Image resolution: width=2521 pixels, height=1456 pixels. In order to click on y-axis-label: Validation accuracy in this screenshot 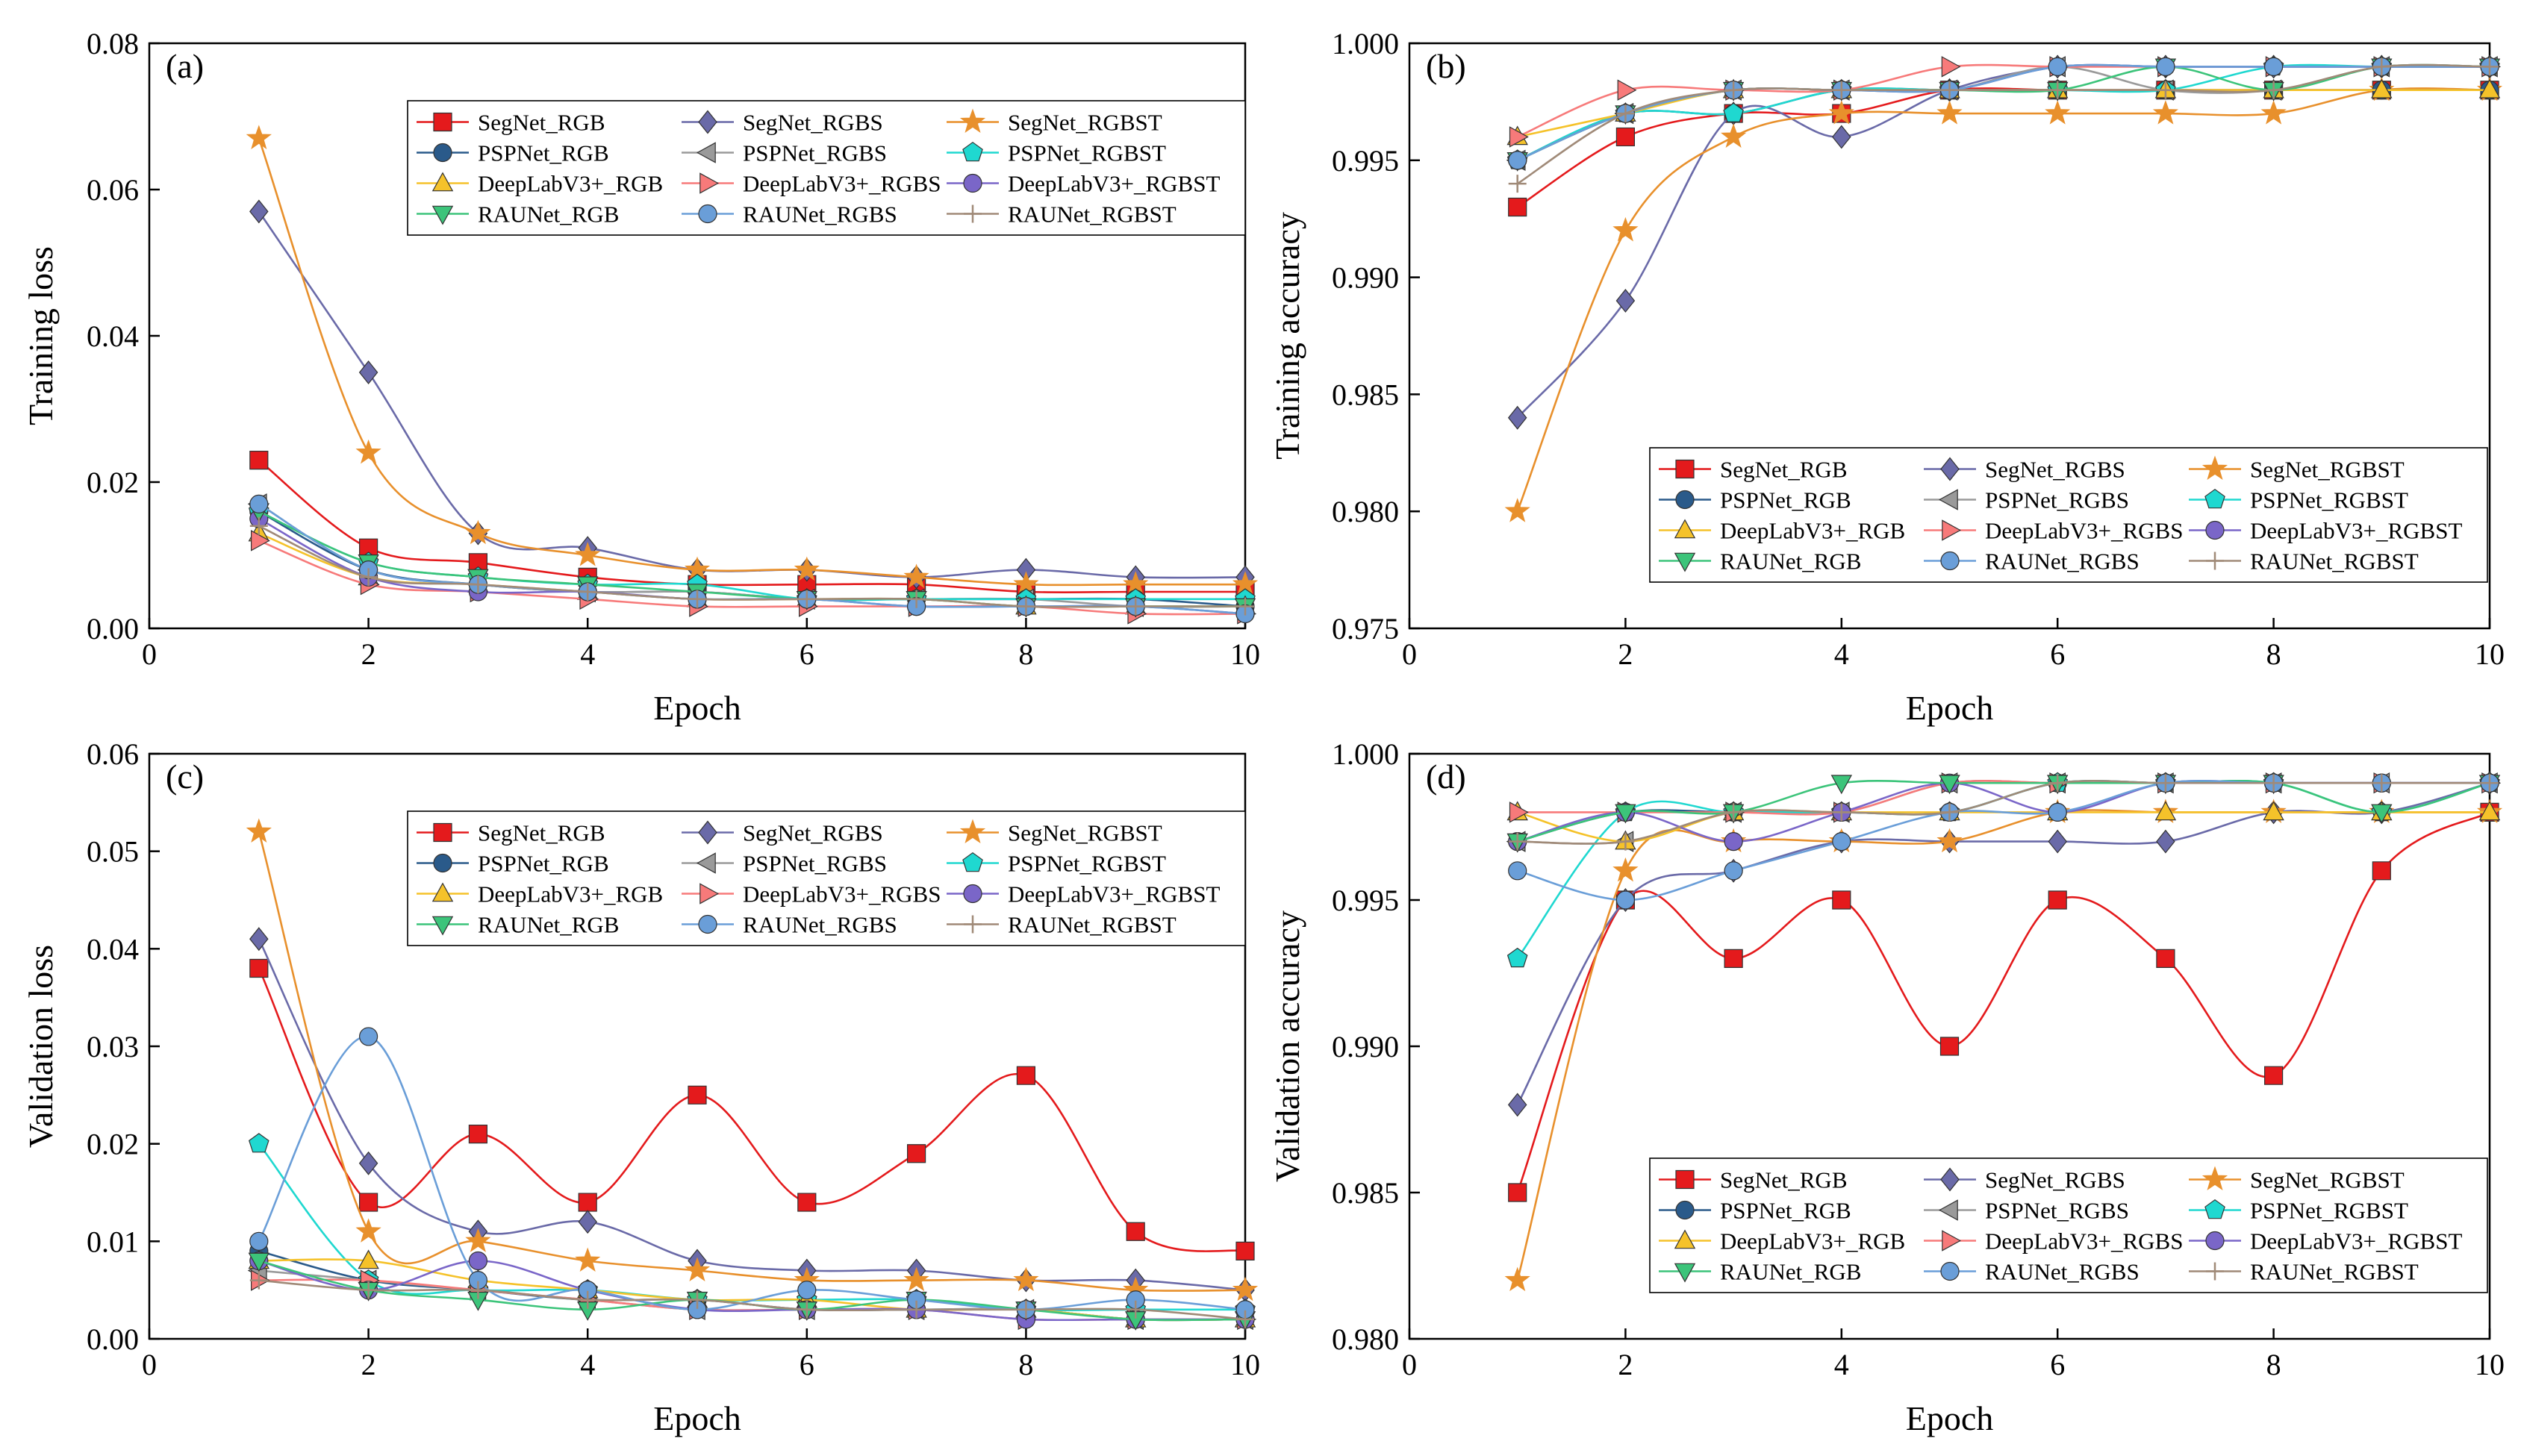, I will do `click(1287, 1046)`.